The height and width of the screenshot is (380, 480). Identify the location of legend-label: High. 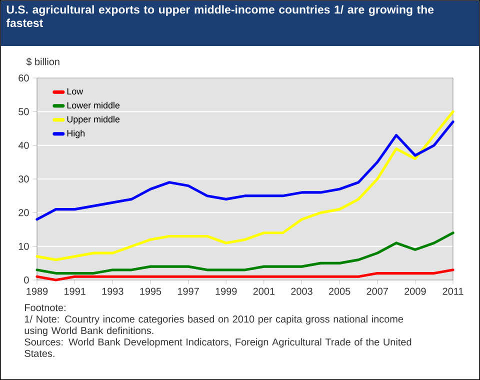
(76, 134).